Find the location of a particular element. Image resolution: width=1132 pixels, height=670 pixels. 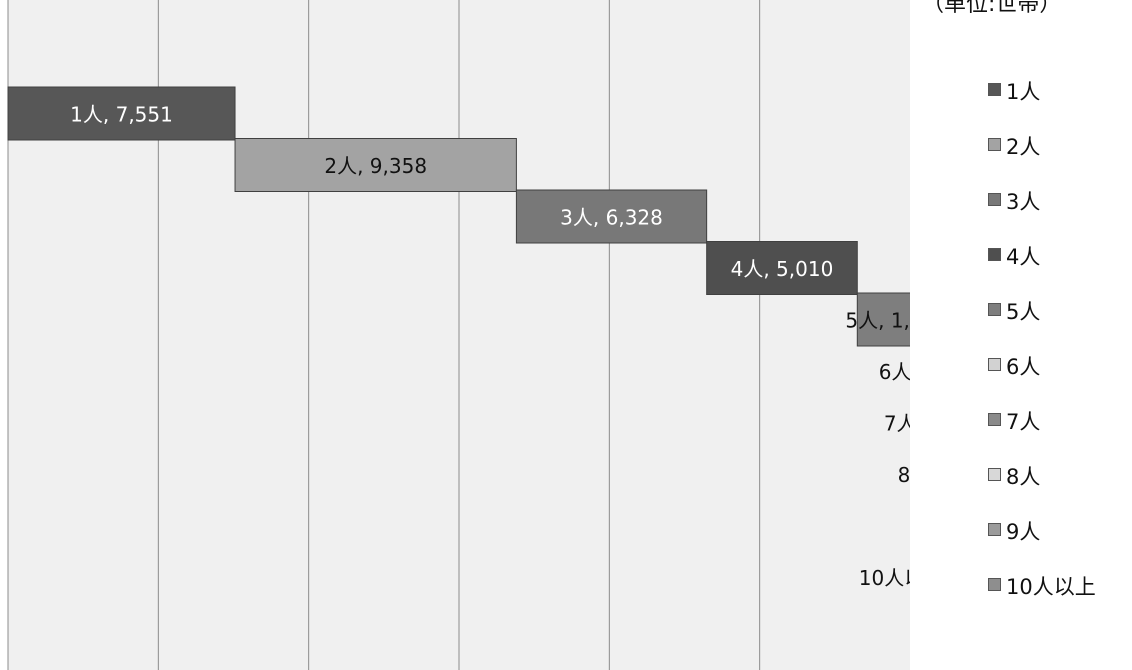

legend-item-3: 3人 is located at coordinates (1042, 213).